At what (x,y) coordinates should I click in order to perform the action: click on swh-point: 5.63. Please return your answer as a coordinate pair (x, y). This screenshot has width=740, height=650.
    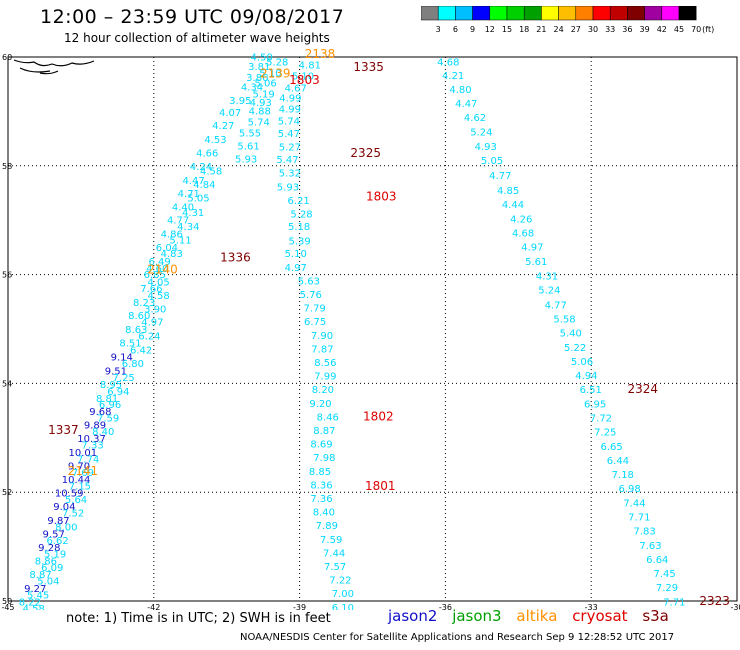
    Looking at the image, I should click on (309, 281).